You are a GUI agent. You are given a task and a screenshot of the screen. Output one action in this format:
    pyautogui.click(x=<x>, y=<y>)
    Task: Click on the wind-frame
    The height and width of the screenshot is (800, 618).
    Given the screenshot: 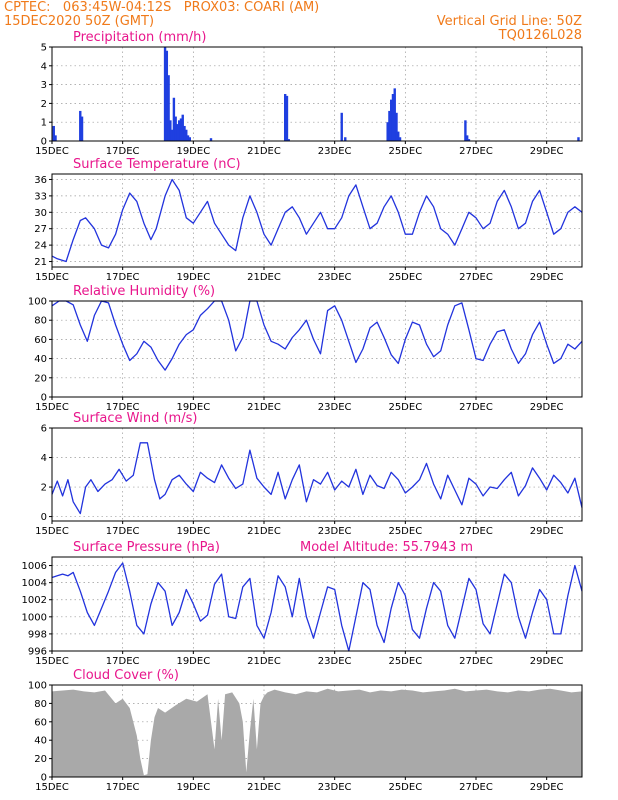 What is the action you would take?
    pyautogui.click(x=317, y=474)
    